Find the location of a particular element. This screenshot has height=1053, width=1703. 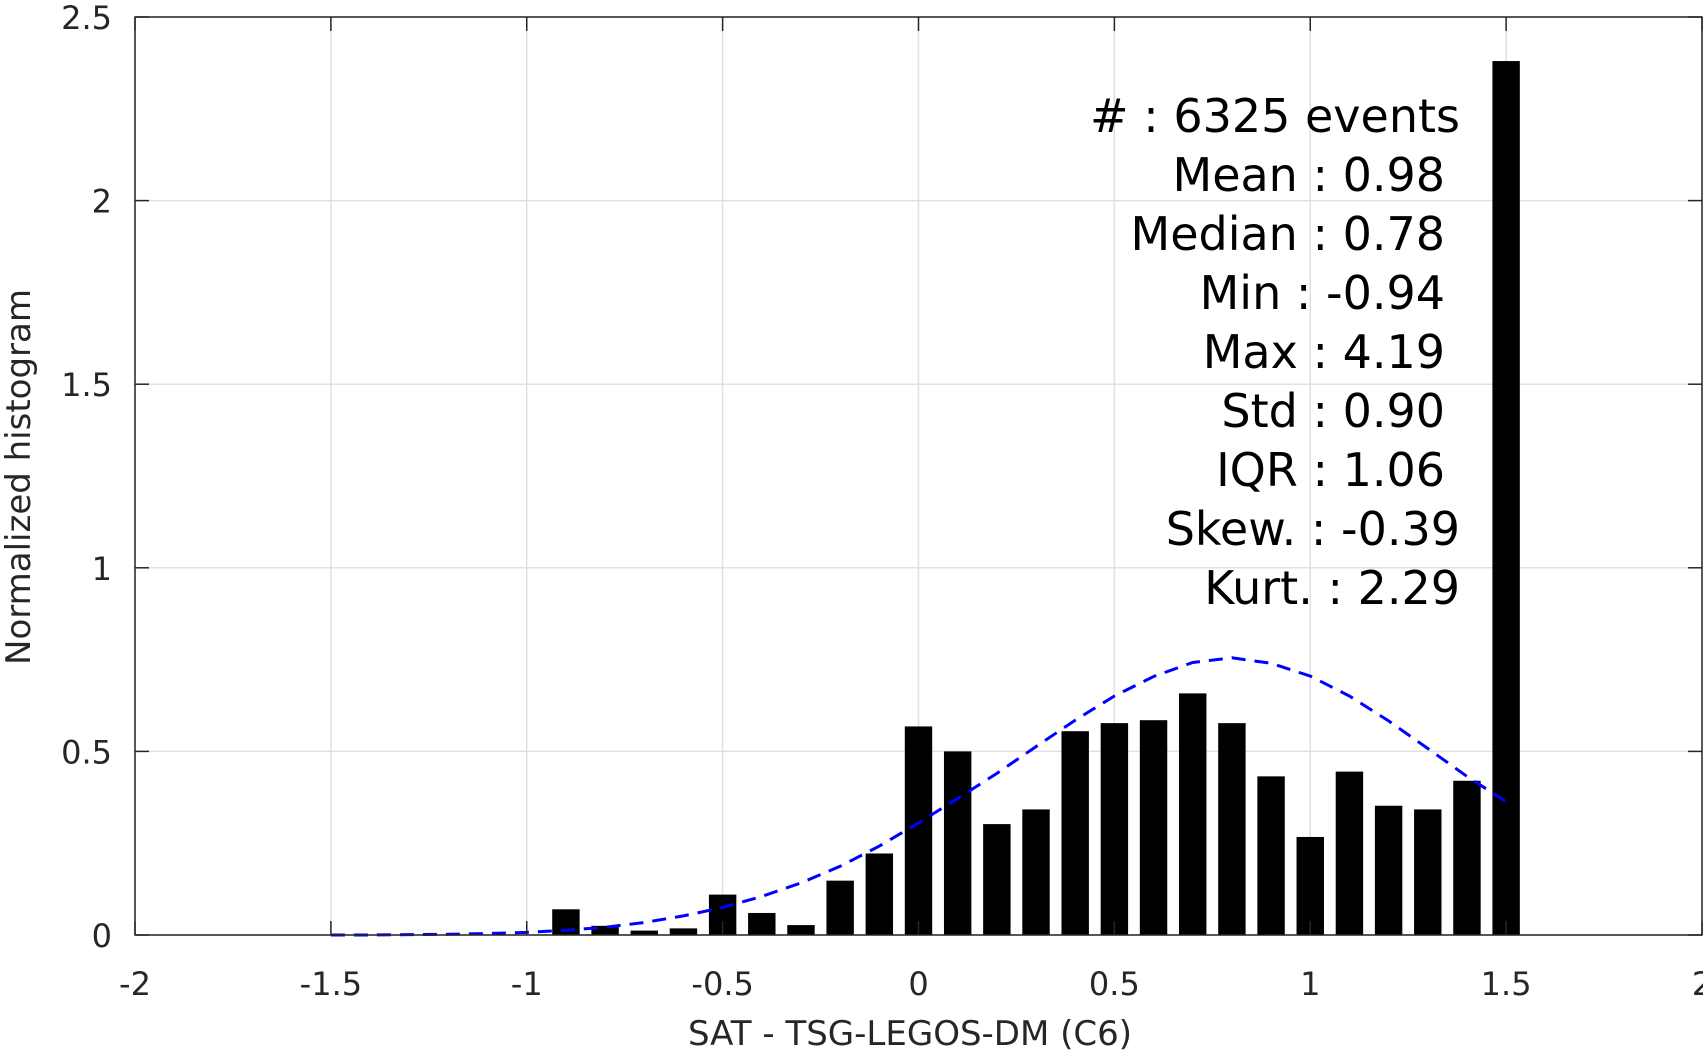

stats-line: # : 6325 events is located at coordinates (1275, 116).